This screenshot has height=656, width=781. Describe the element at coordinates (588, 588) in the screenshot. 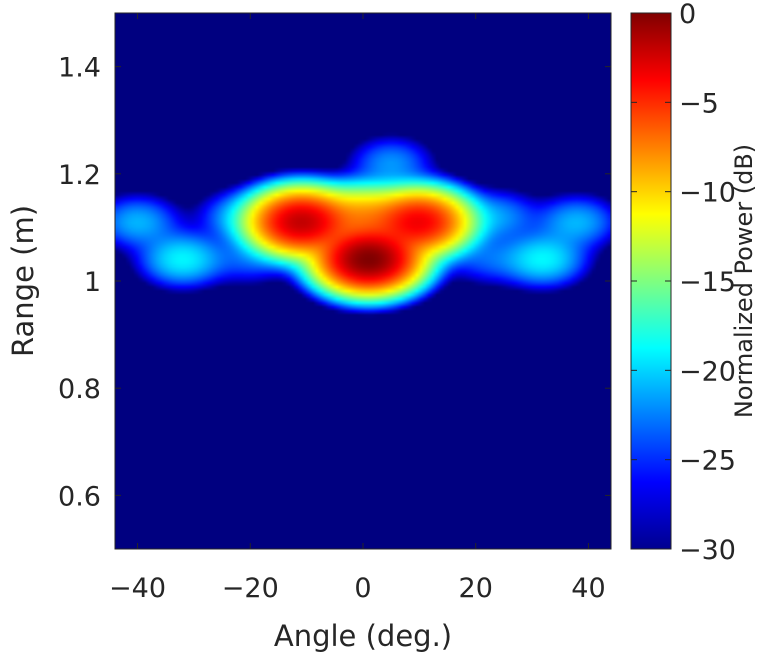

I see `x-tick-label: 40` at that location.